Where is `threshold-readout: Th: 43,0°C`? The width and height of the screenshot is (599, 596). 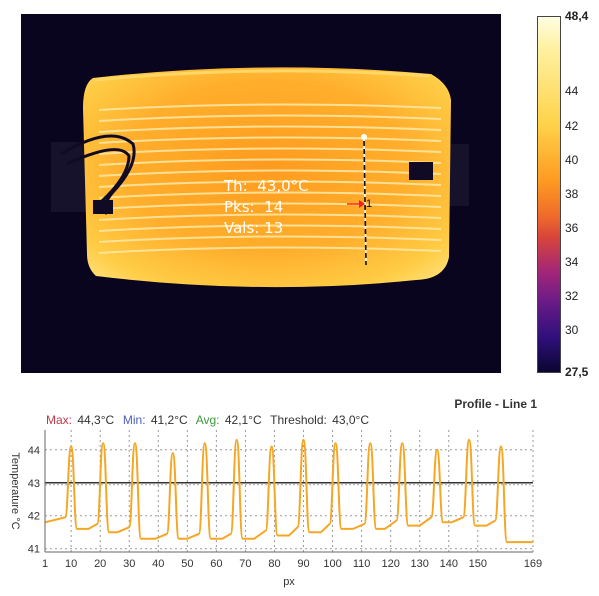
threshold-readout: Th: 43,0°C is located at coordinates (266, 186).